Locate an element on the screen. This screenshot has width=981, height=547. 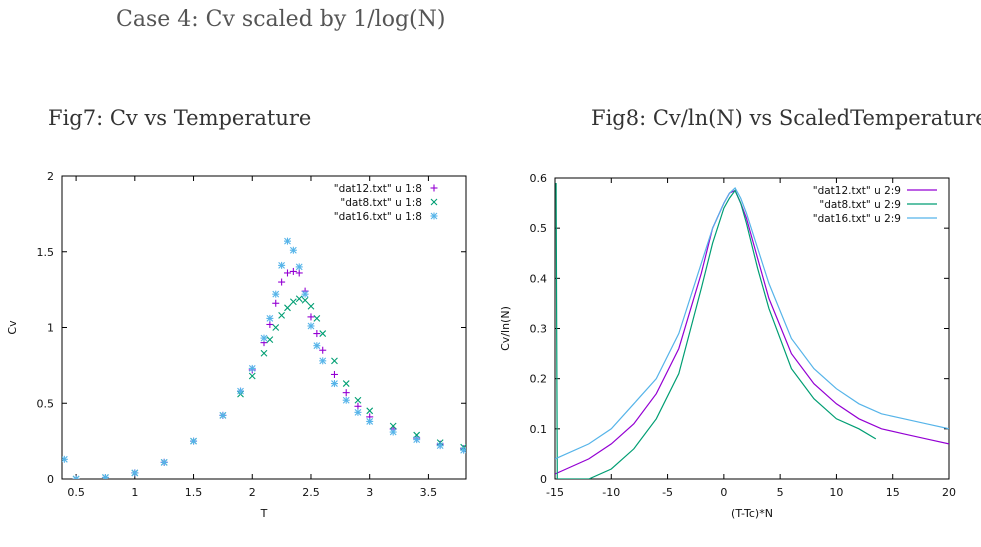
fig7-xtick-label: 0.5 is located at coordinates (76, 492).